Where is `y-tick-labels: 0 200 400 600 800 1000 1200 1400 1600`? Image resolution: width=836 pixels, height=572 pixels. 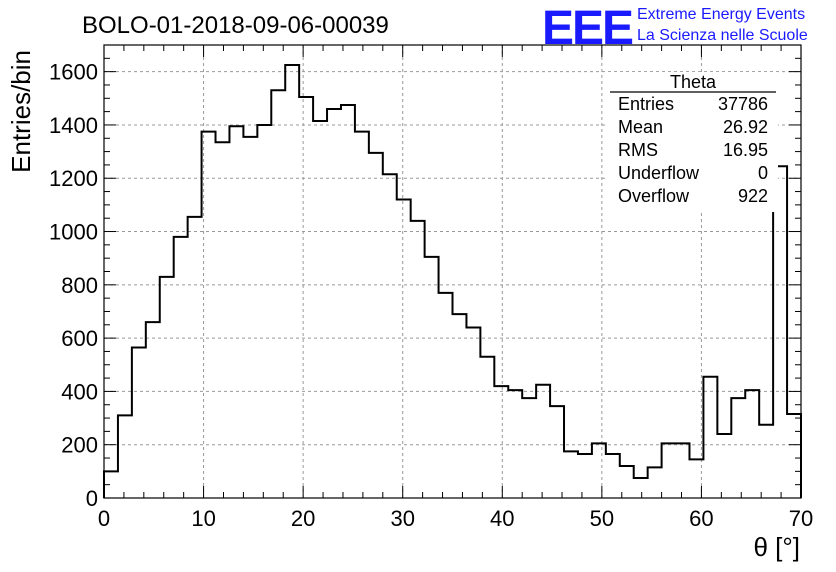 y-tick-labels: 0 200 400 600 800 1000 1200 1400 1600 is located at coordinates (73, 285).